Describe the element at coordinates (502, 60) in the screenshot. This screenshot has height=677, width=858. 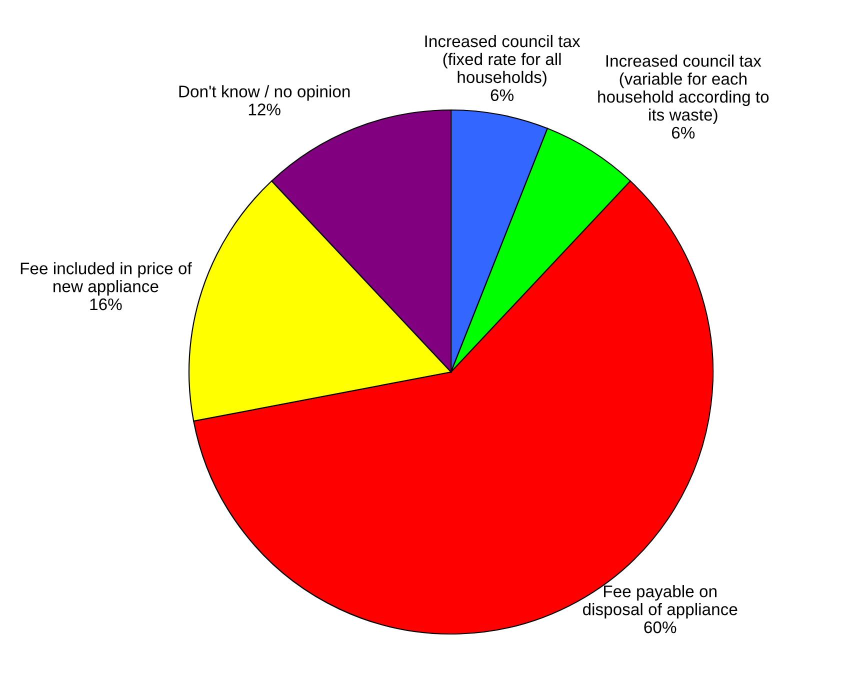
I see `slice-label: Increased council tax (fixed rate for all households)` at that location.